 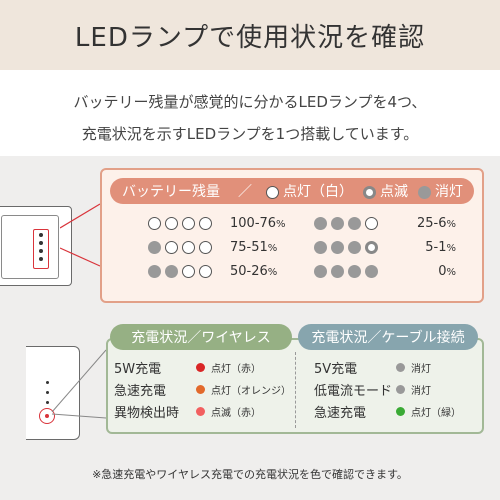 What do you see at coordinates (318, 192) in the screenshot?
I see `legend-on-label: 点灯（白）` at bounding box center [318, 192].